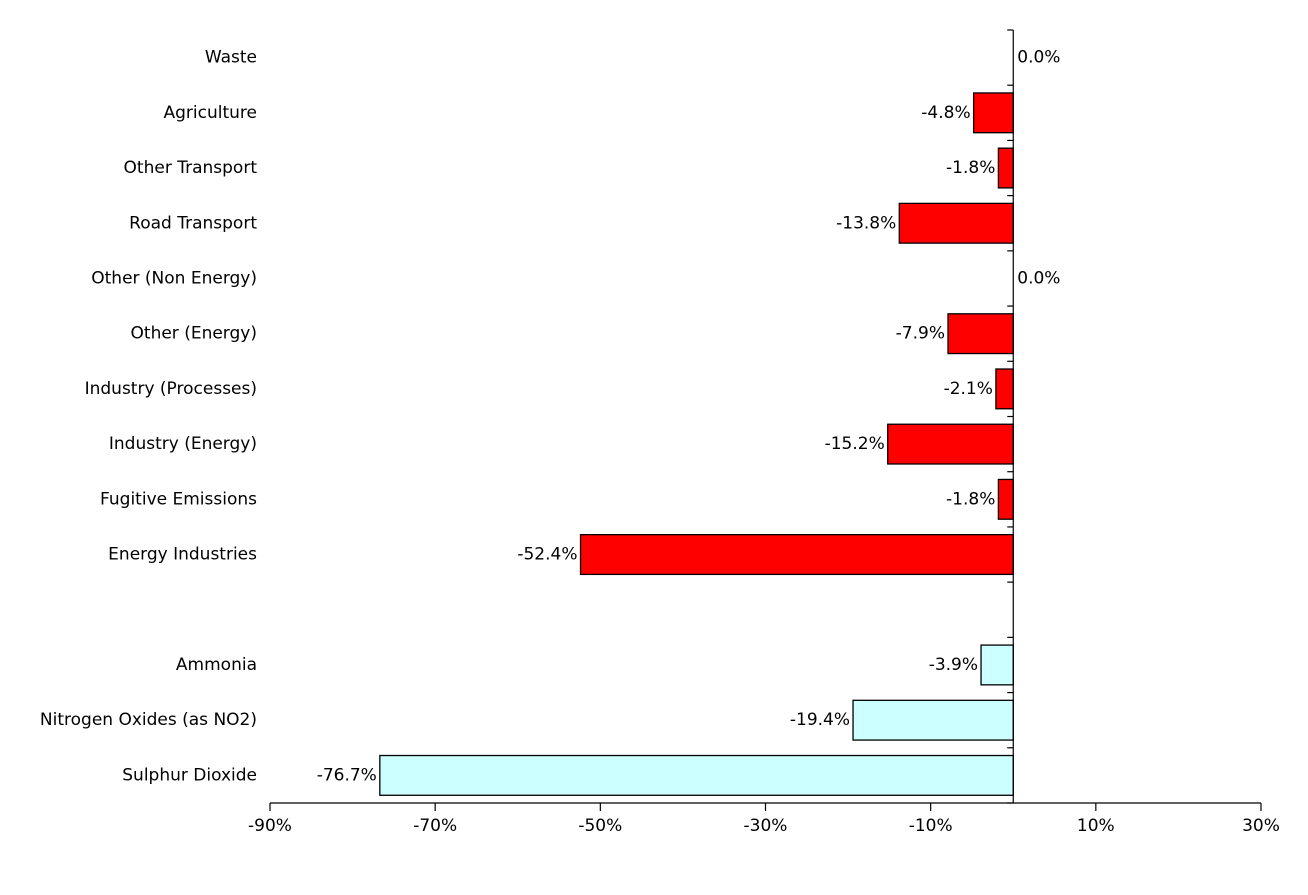 Image resolution: width=1308 pixels, height=895 pixels. Describe the element at coordinates (1096, 826) in the screenshot. I see `x-tick-label: 10%` at that location.